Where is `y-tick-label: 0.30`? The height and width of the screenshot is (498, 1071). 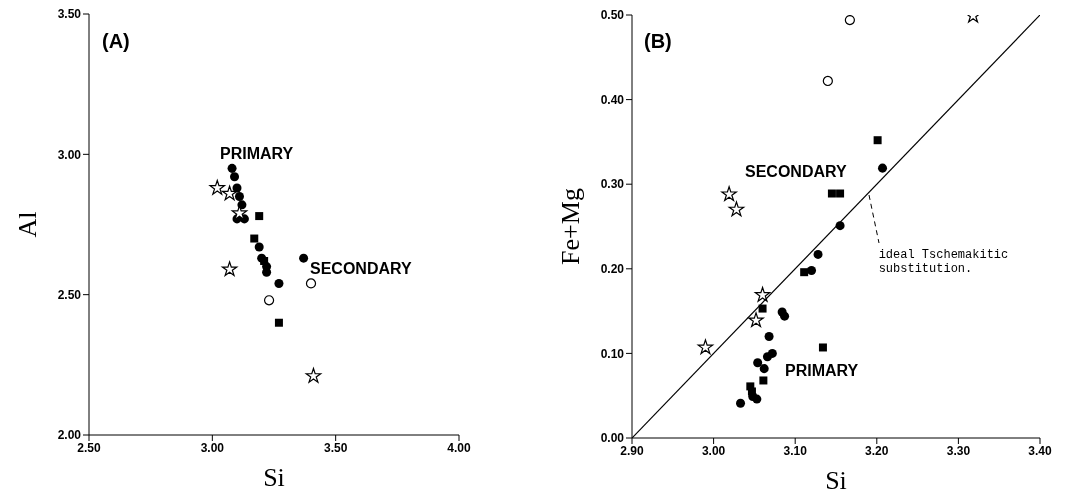 y-tick-label: 0.30 is located at coordinates (612, 184).